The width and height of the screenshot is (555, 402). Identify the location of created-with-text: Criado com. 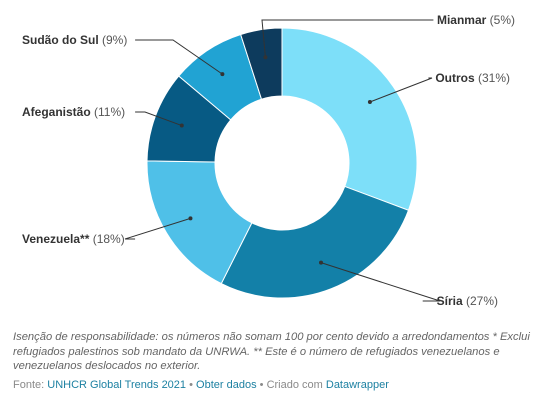
(294, 385).